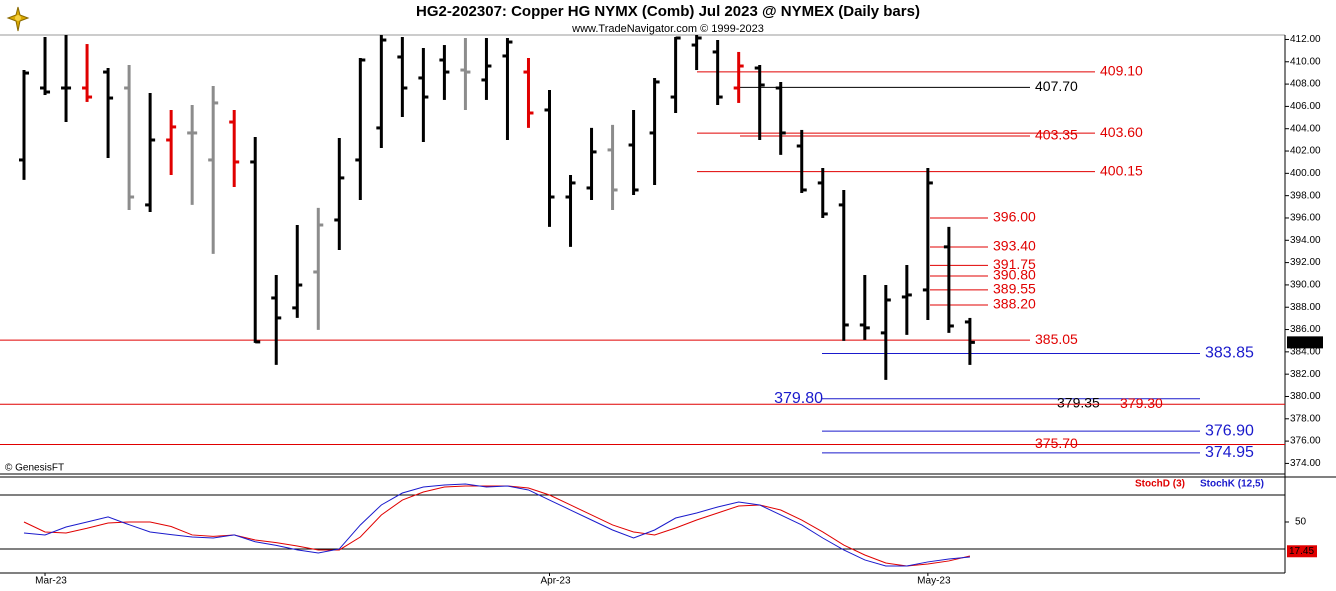  What do you see at coordinates (1014, 246) in the screenshot?
I see `level-label: 393.40` at bounding box center [1014, 246].